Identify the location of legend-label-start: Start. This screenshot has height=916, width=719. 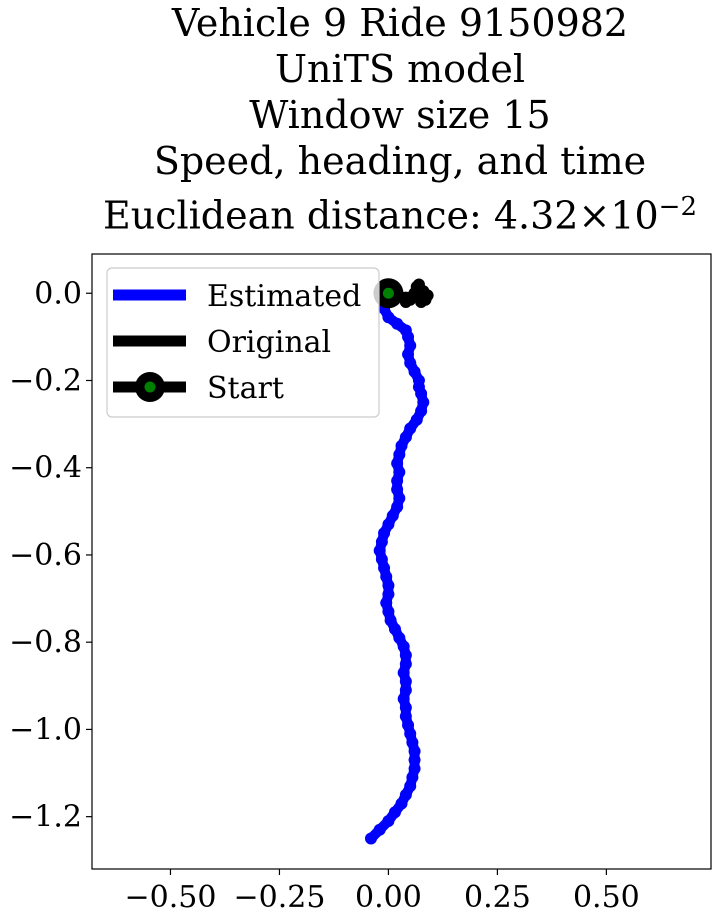
(245, 388).